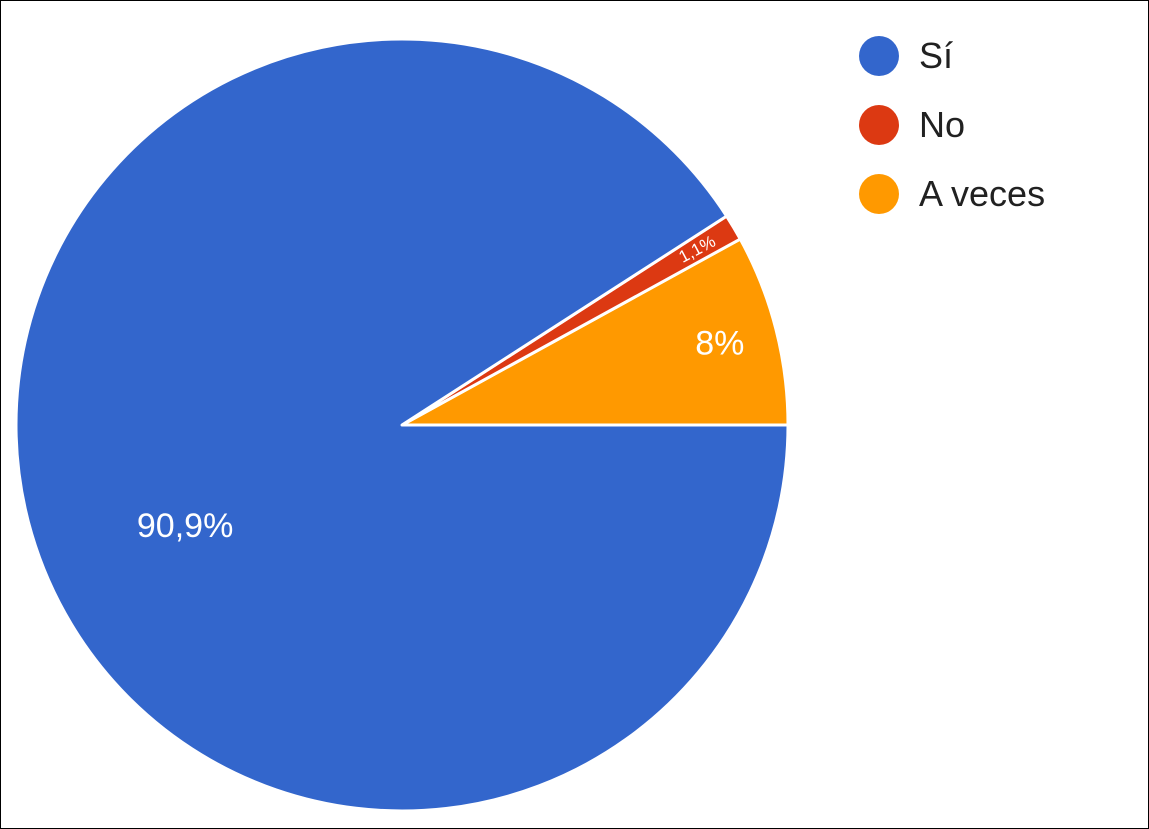  What do you see at coordinates (185, 526) in the screenshot?
I see `slice-label-si: 90,9%` at bounding box center [185, 526].